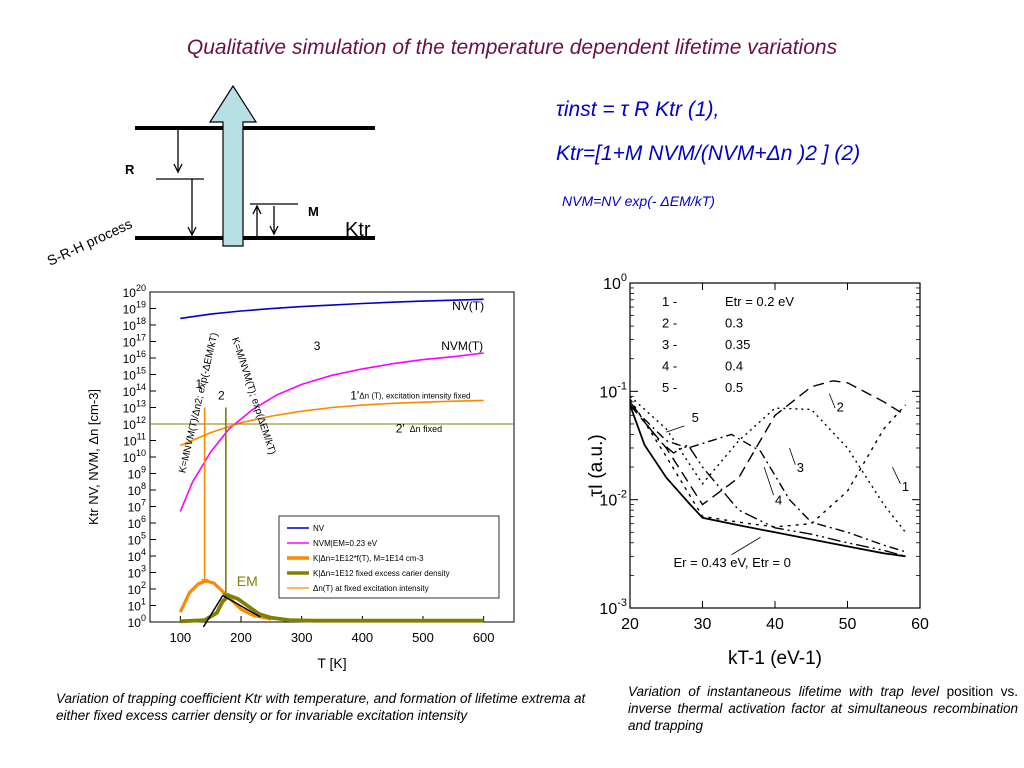  Describe the element at coordinates (241, 637) in the screenshot. I see `left-x-tick-label: 200` at that location.